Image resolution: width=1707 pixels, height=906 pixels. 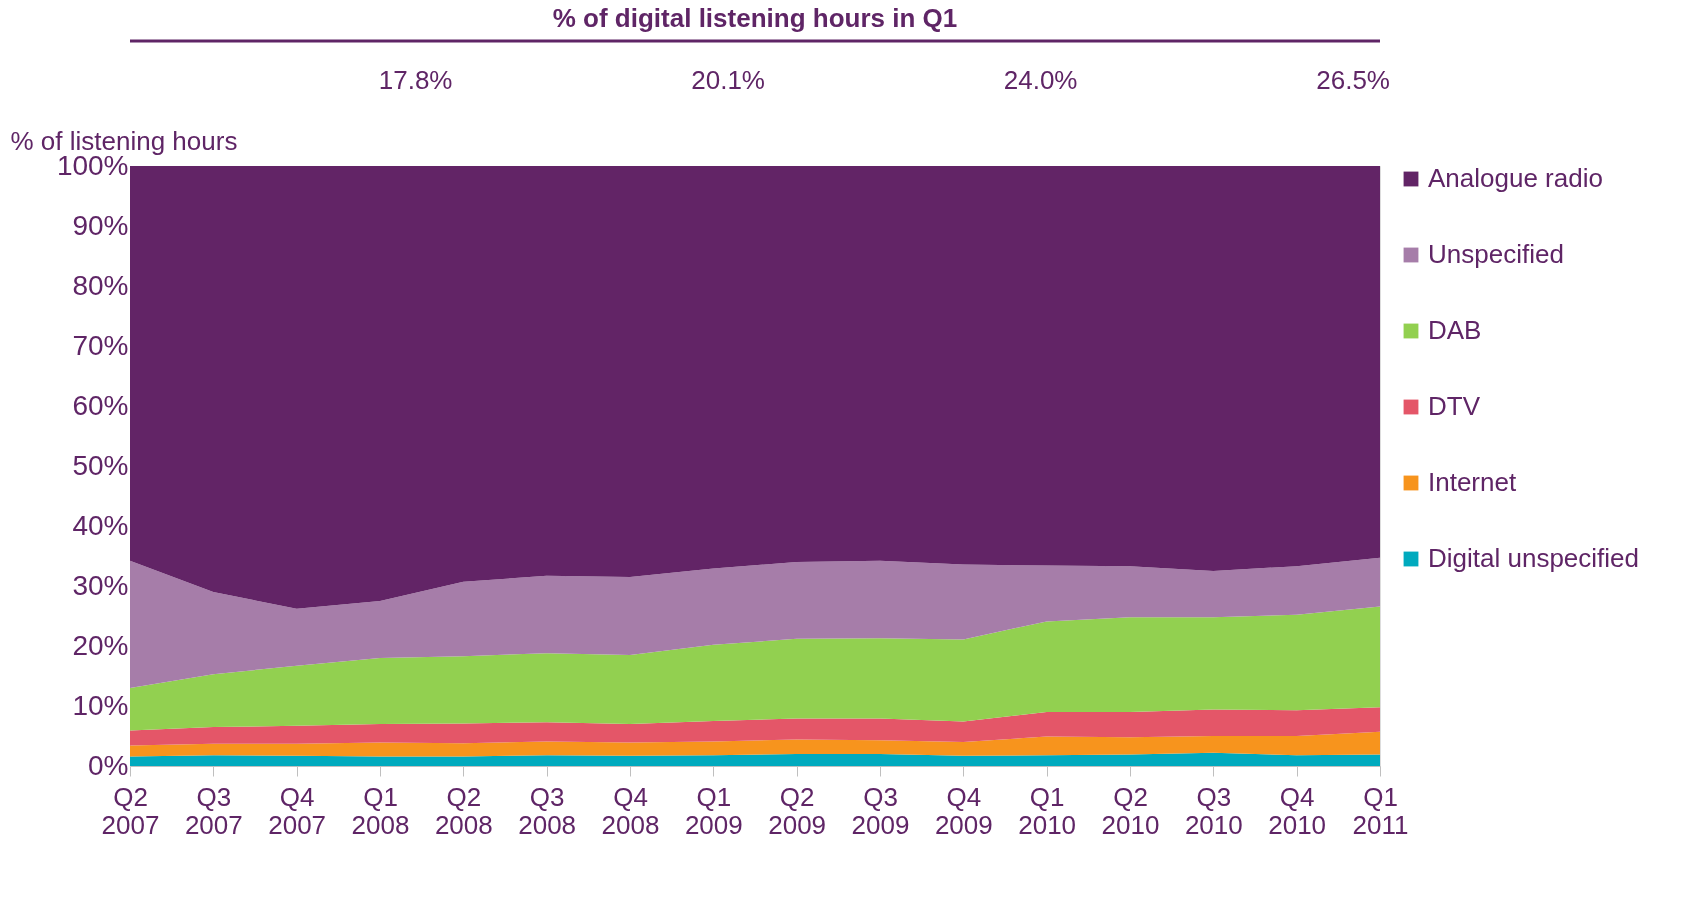 I want to click on y-tick-label: 20%, so click(x=100, y=645).